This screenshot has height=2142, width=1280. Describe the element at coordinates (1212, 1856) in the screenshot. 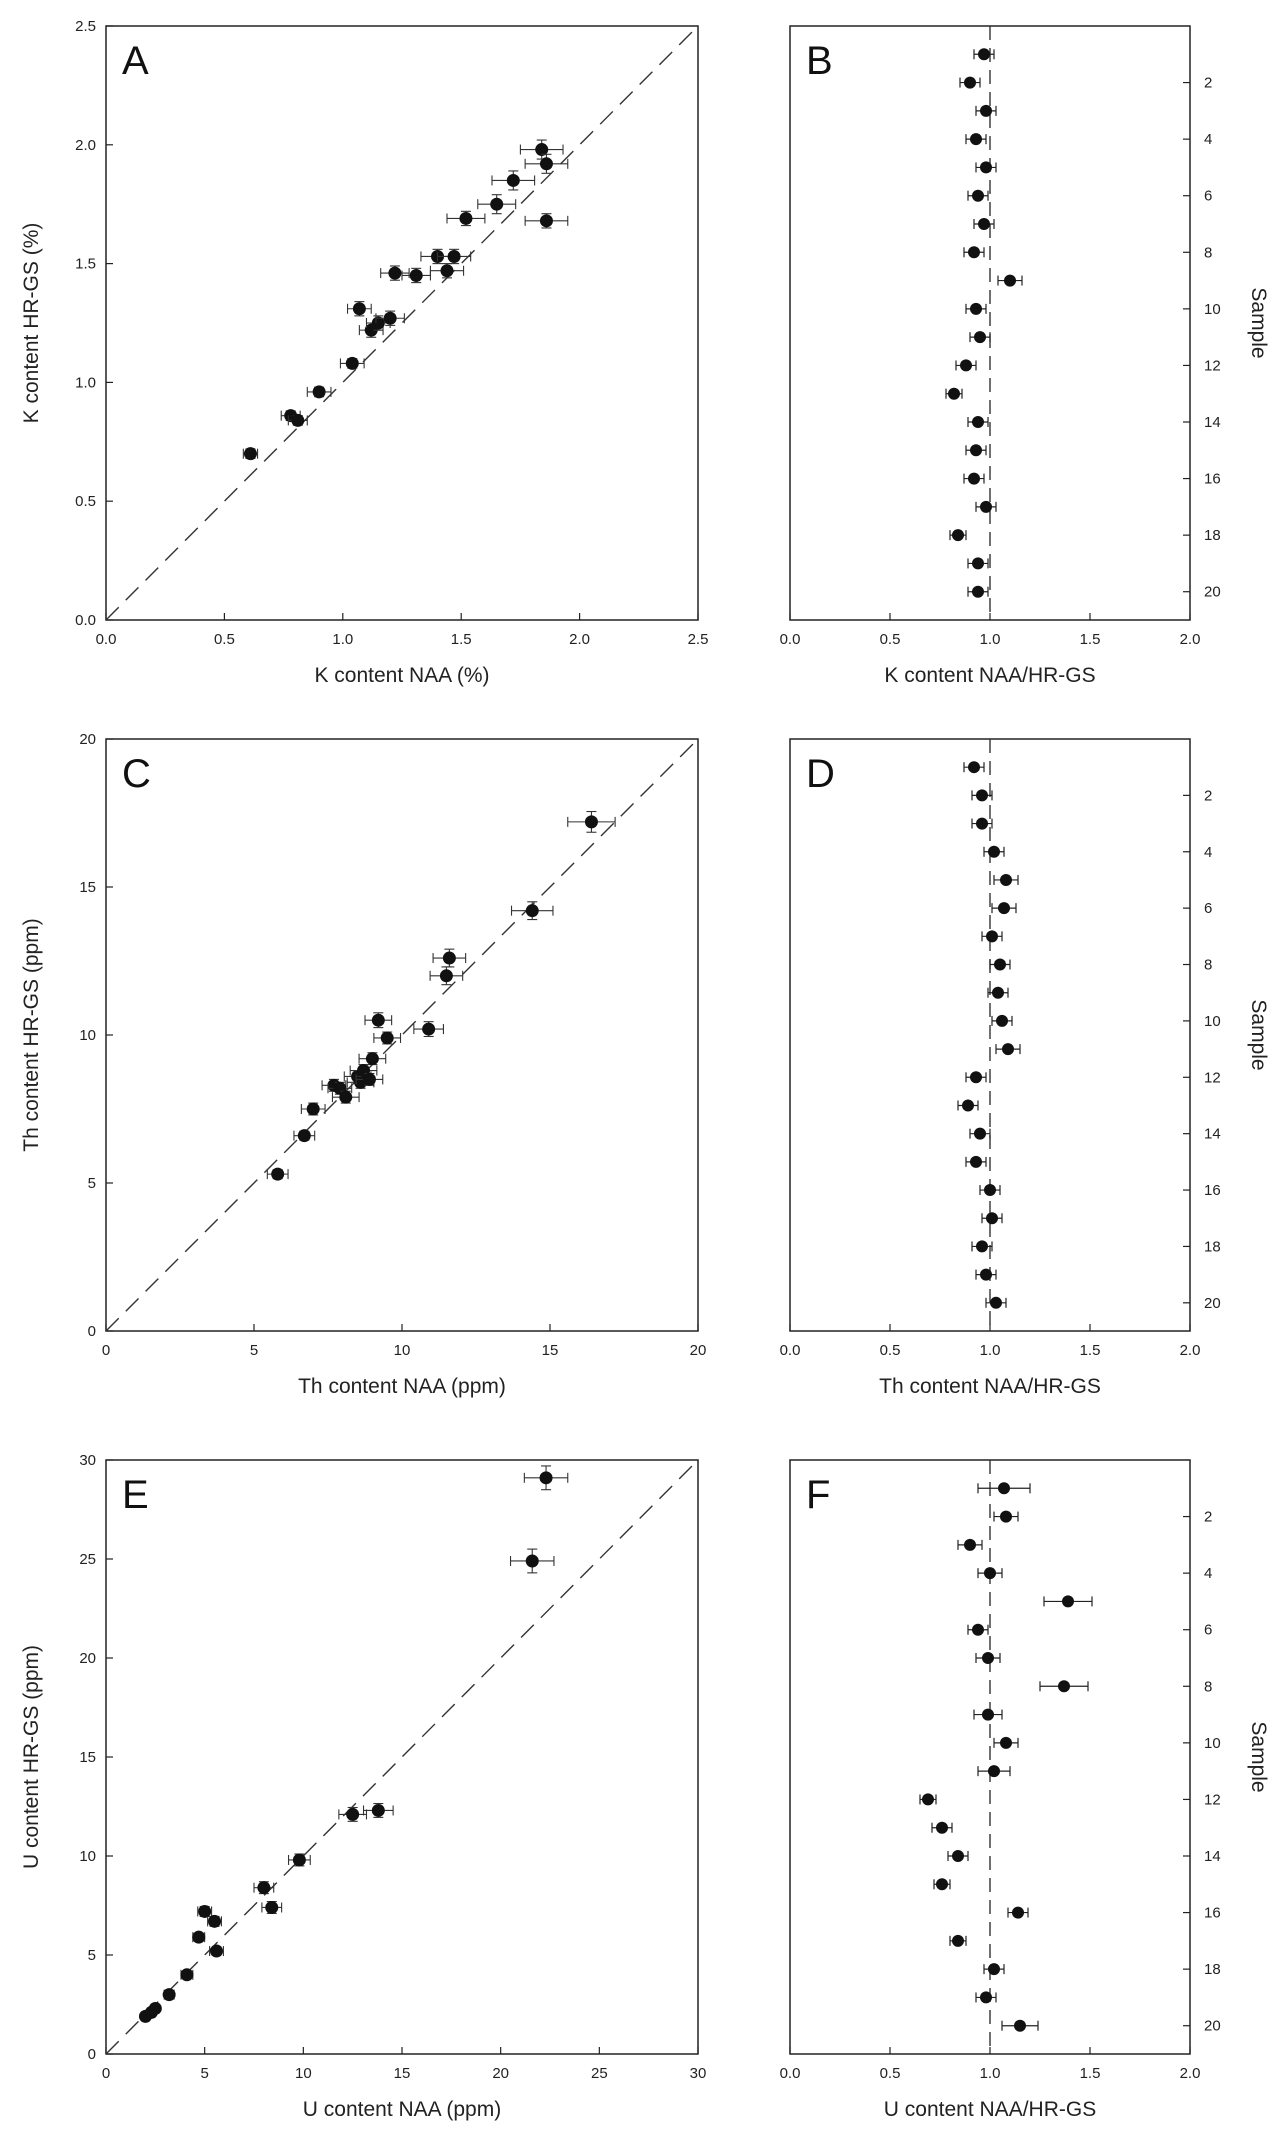

I see `y-tick-label: 14` at that location.